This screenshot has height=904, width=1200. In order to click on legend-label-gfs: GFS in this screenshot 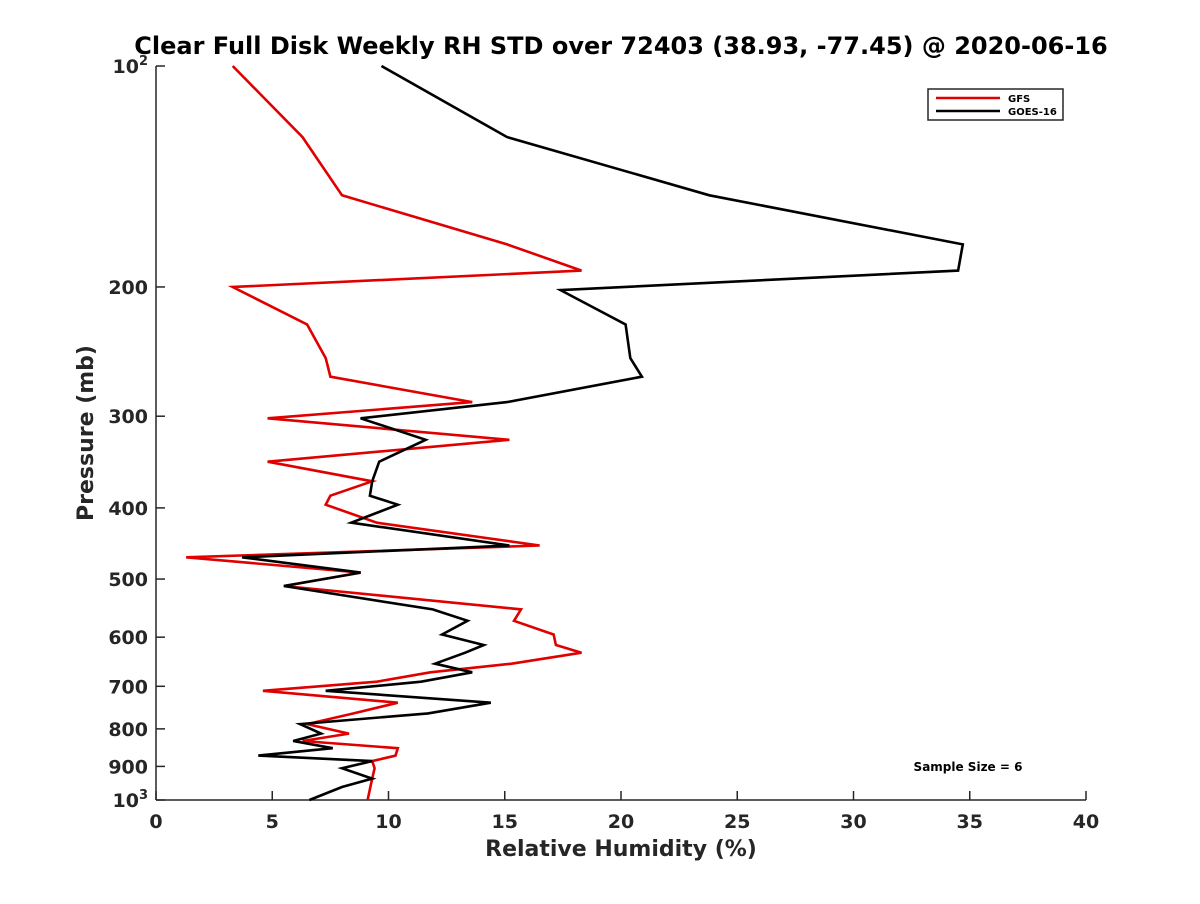, I will do `click(1019, 99)`.